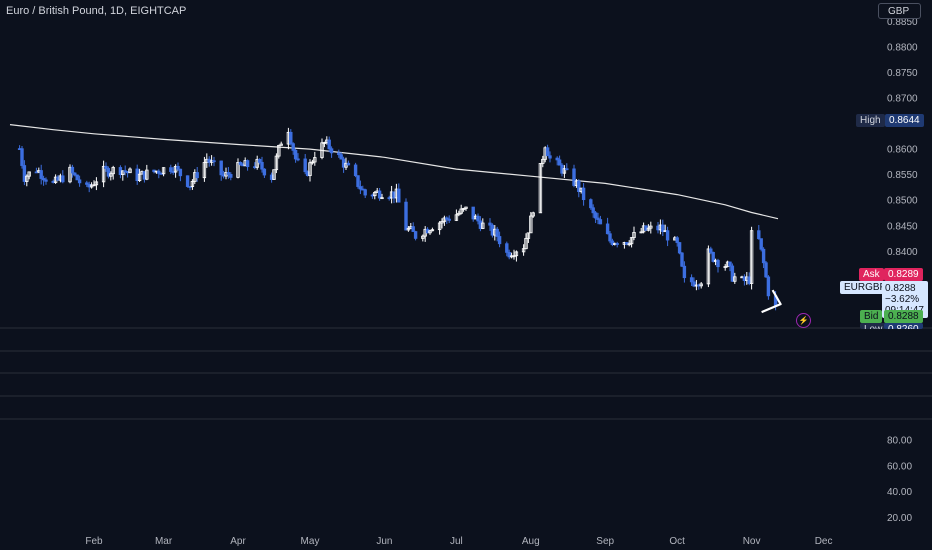 Image resolution: width=932 pixels, height=550 pixels. I want to click on y-tick-label: 0.8500, so click(902, 201).